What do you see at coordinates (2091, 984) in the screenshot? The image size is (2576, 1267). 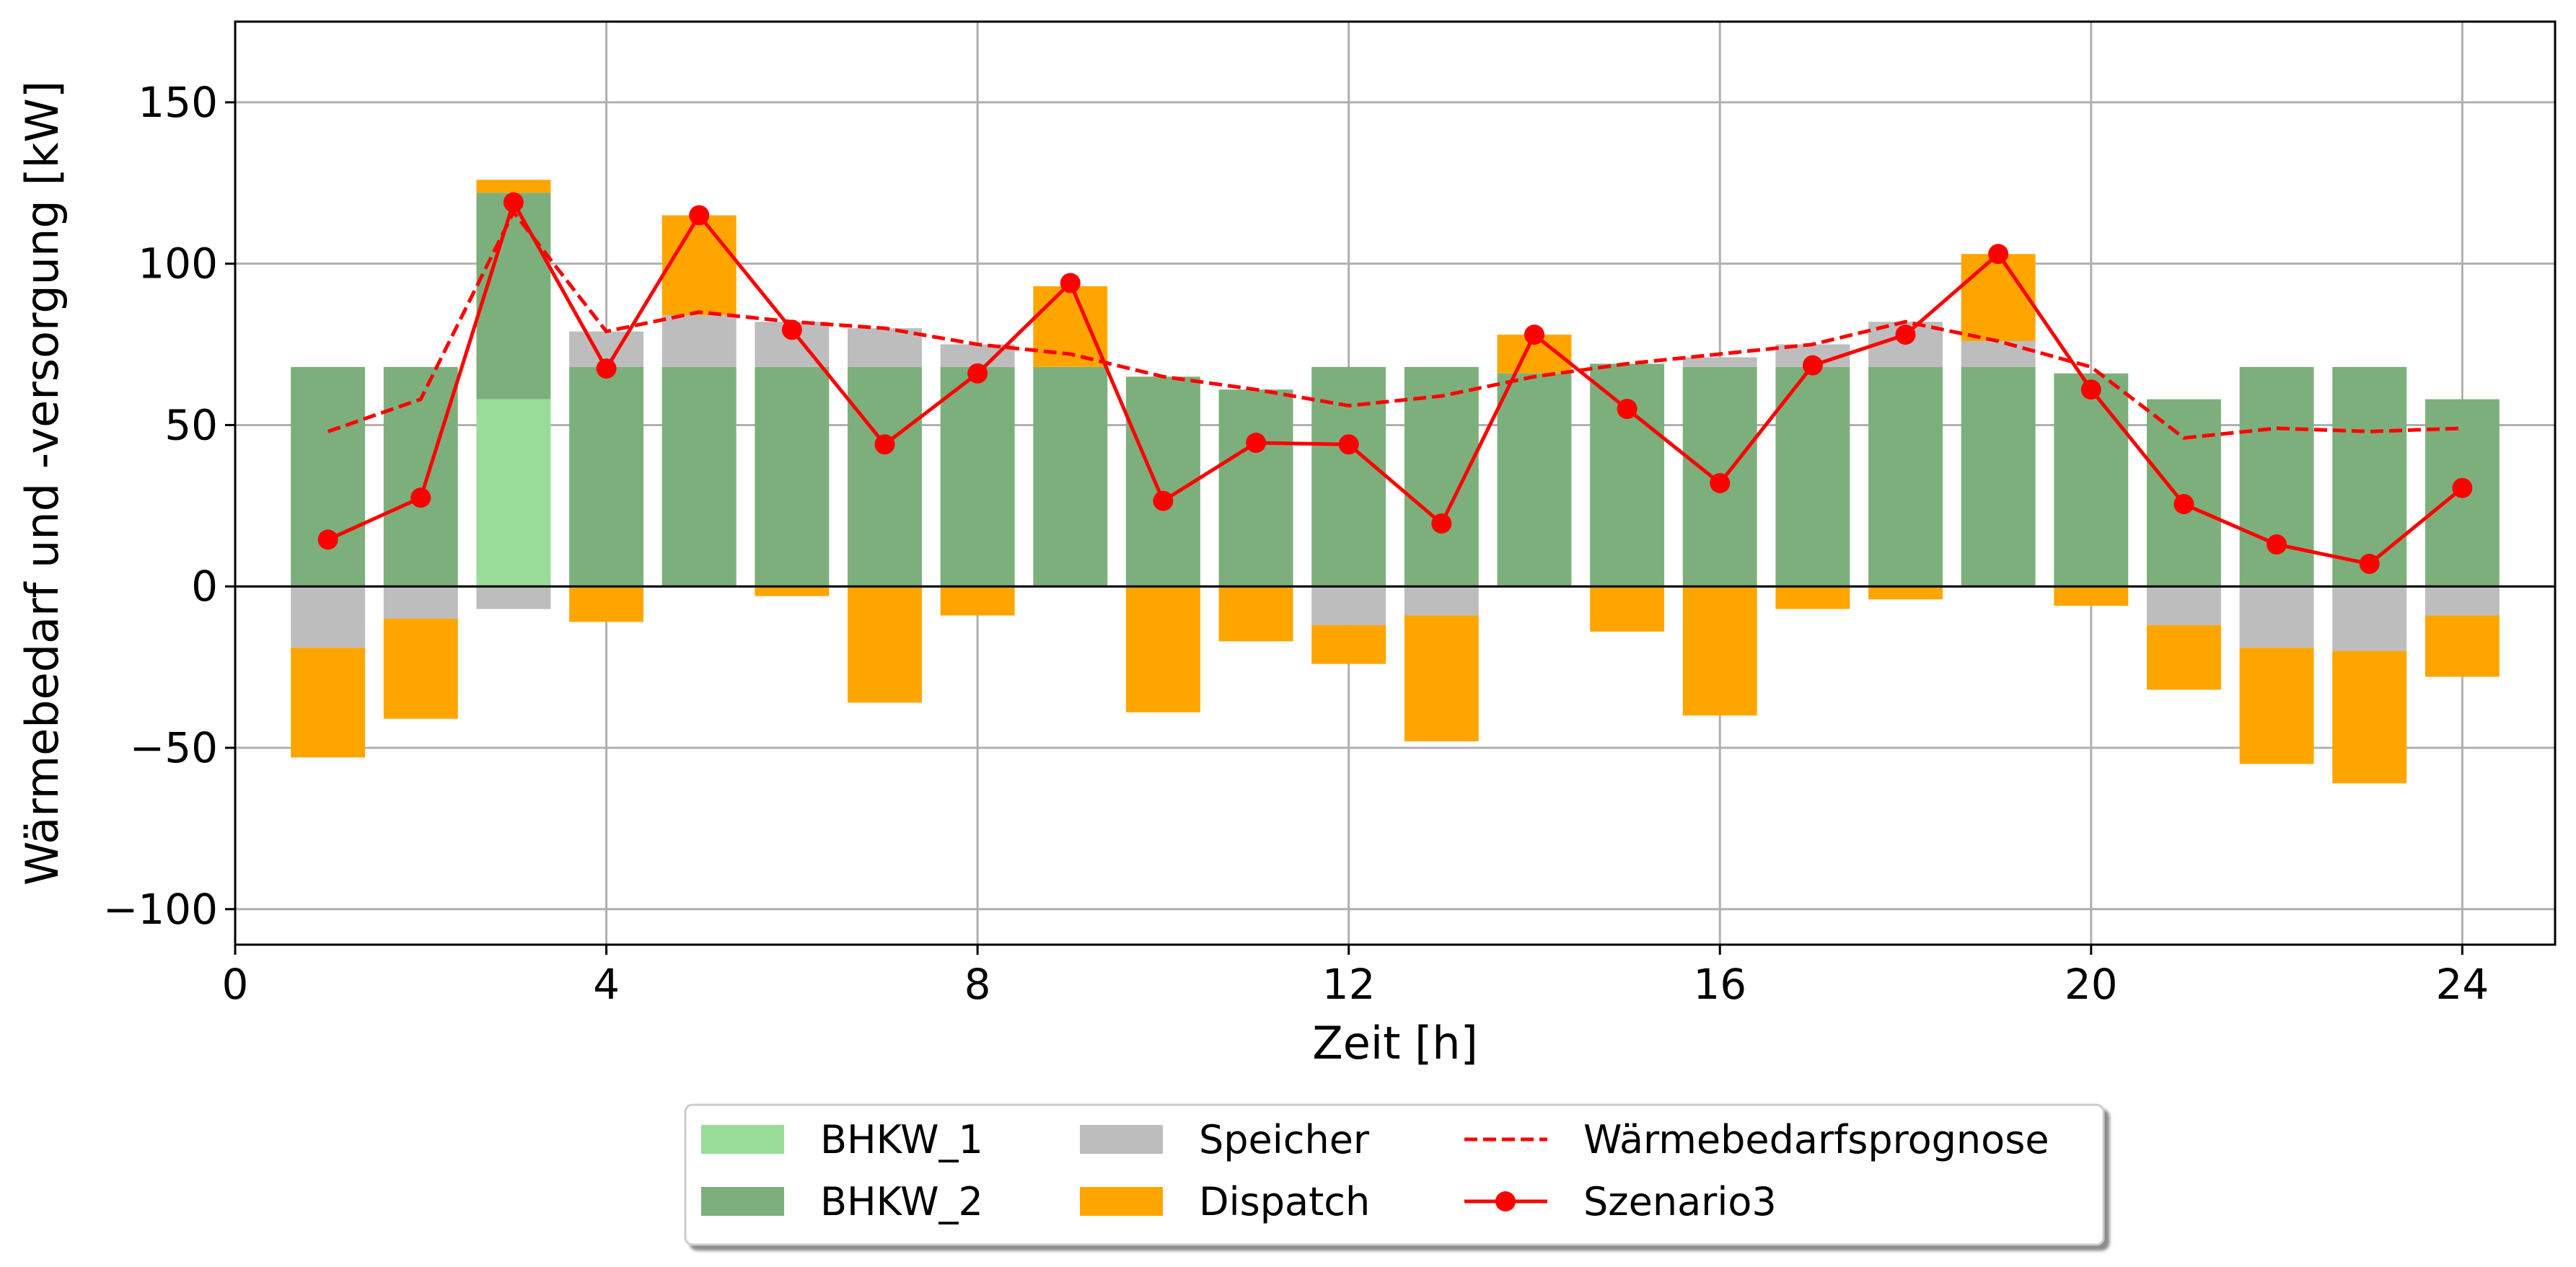 I see `x-tick-label: 20` at bounding box center [2091, 984].